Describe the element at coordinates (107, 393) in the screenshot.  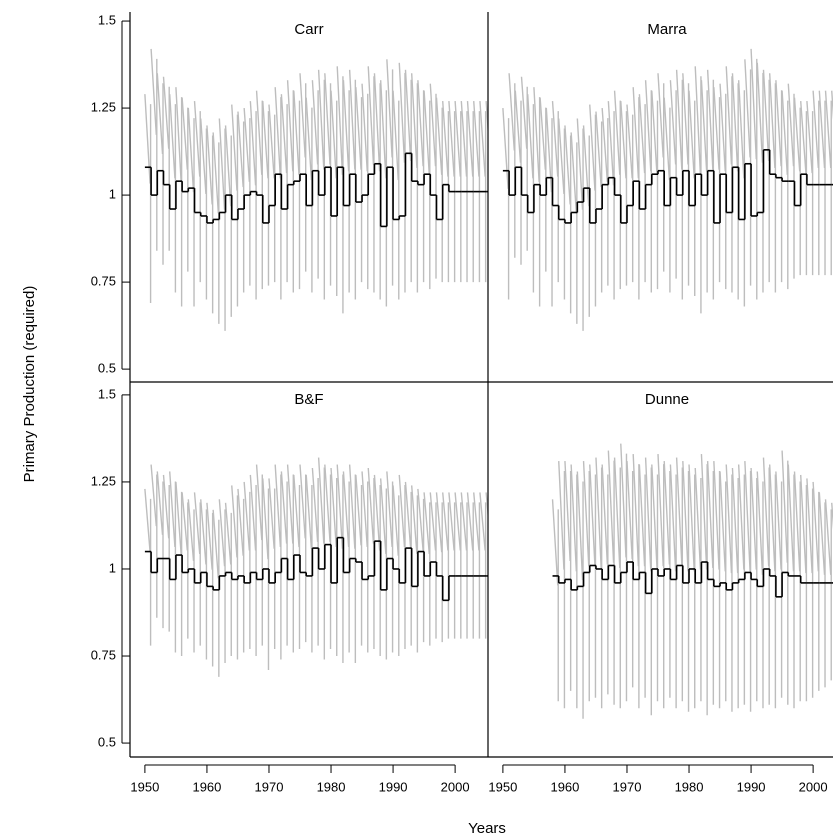
I see `y-tick-label: 1.5` at that location.